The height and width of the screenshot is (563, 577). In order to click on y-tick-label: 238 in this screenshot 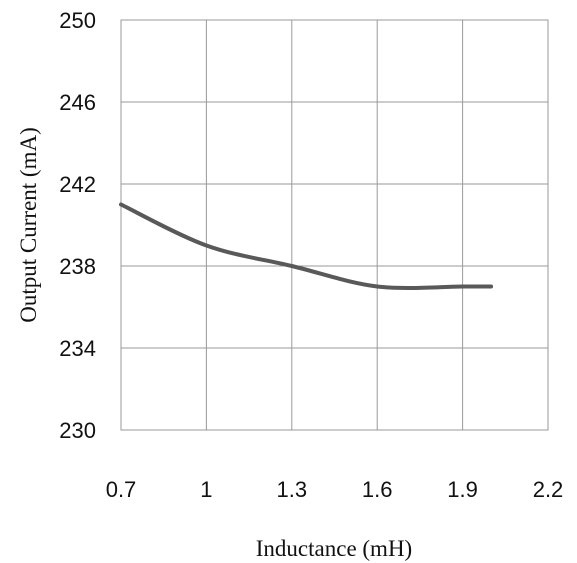, I will do `click(77, 266)`.